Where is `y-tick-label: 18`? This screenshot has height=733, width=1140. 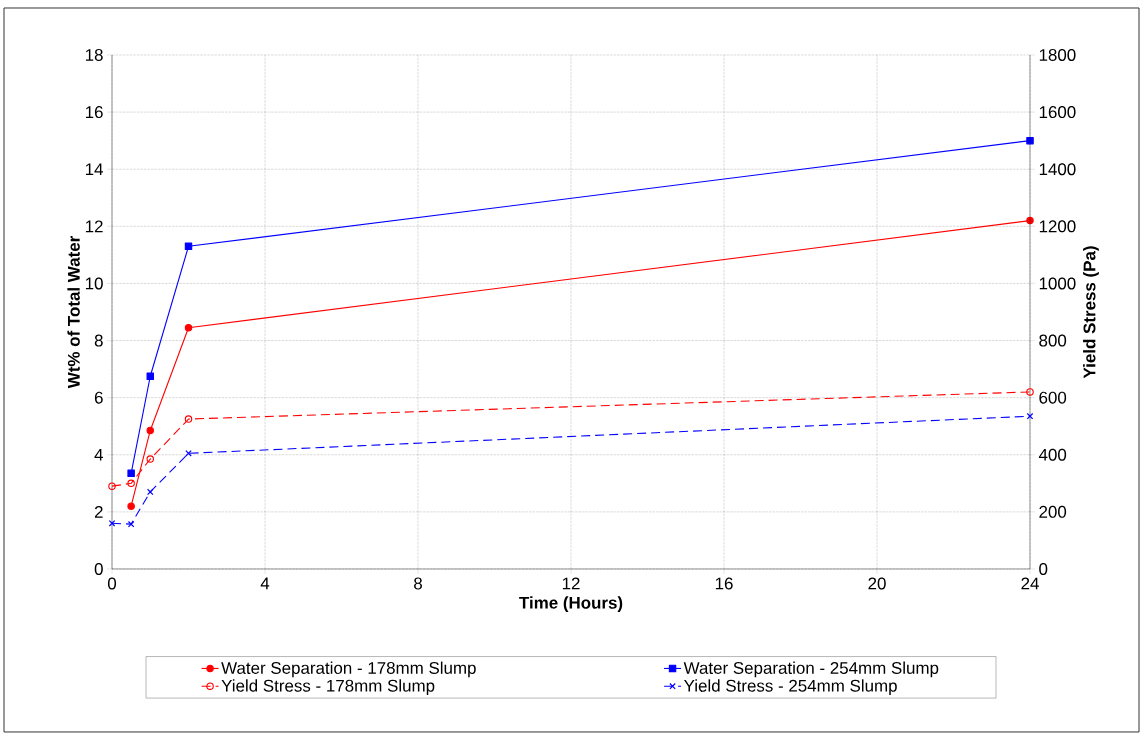 y-tick-label: 18 is located at coordinates (94, 54).